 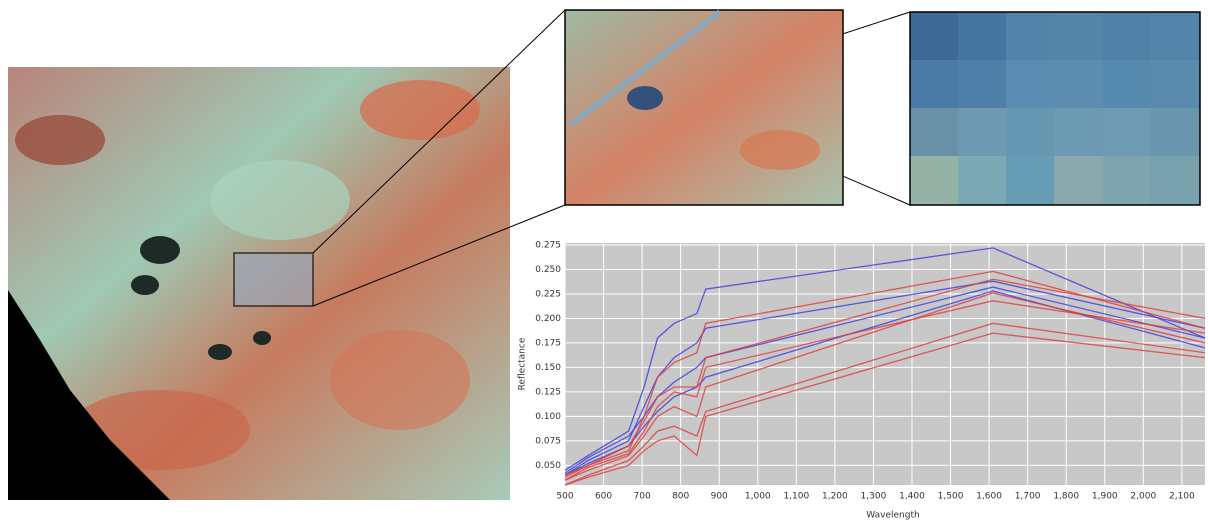 What do you see at coordinates (1105, 497) in the screenshot?
I see `x-tick-label: 1,900` at bounding box center [1105, 497].